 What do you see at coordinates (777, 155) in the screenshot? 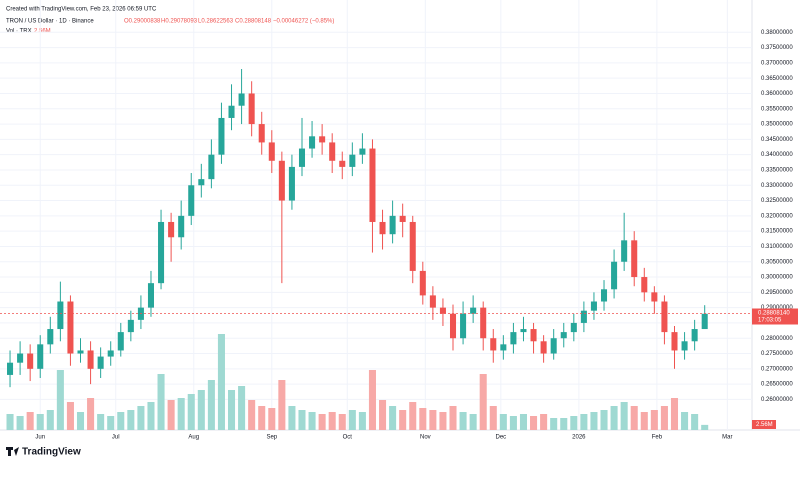
I see `y-tick-label: 0.34000000` at bounding box center [777, 155].